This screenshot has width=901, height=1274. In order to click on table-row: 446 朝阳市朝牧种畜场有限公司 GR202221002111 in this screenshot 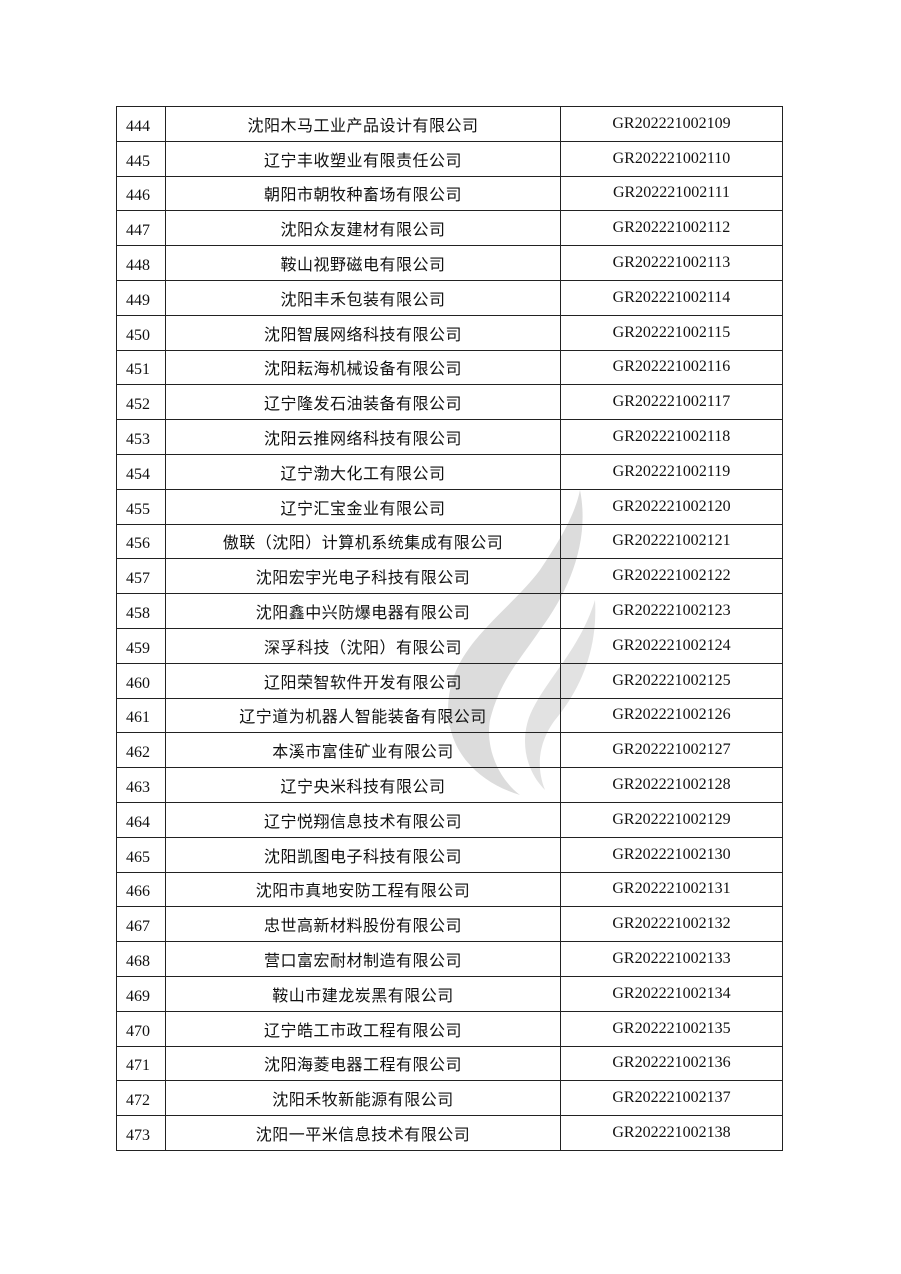, I will do `click(449, 193)`.